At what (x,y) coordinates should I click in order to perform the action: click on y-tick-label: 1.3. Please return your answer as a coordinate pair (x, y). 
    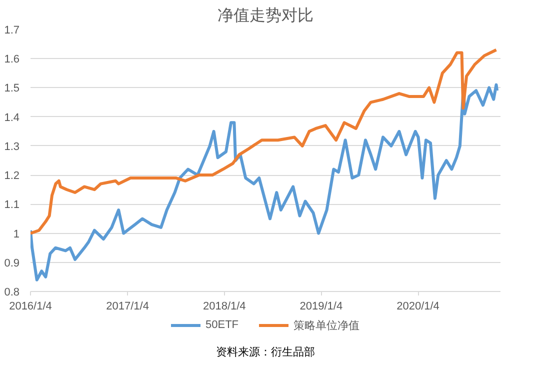
    Looking at the image, I should click on (12, 146).